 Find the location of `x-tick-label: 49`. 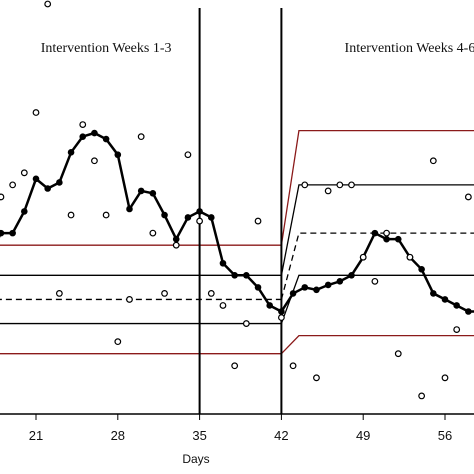

x-tick-label: 49 is located at coordinates (363, 435).